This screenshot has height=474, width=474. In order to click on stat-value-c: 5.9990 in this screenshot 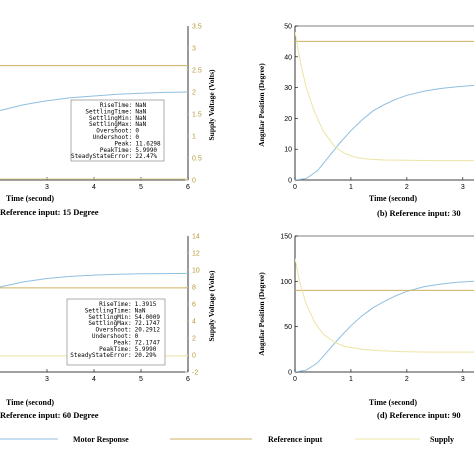, I will do `click(146, 349)`.